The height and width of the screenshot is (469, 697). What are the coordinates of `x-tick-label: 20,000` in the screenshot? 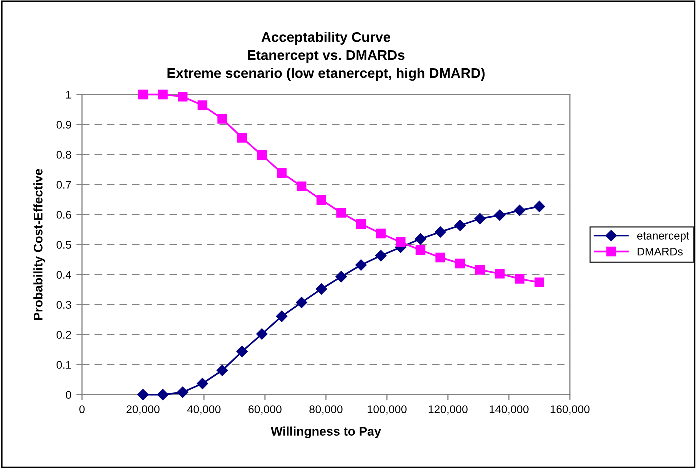 It's located at (143, 410).